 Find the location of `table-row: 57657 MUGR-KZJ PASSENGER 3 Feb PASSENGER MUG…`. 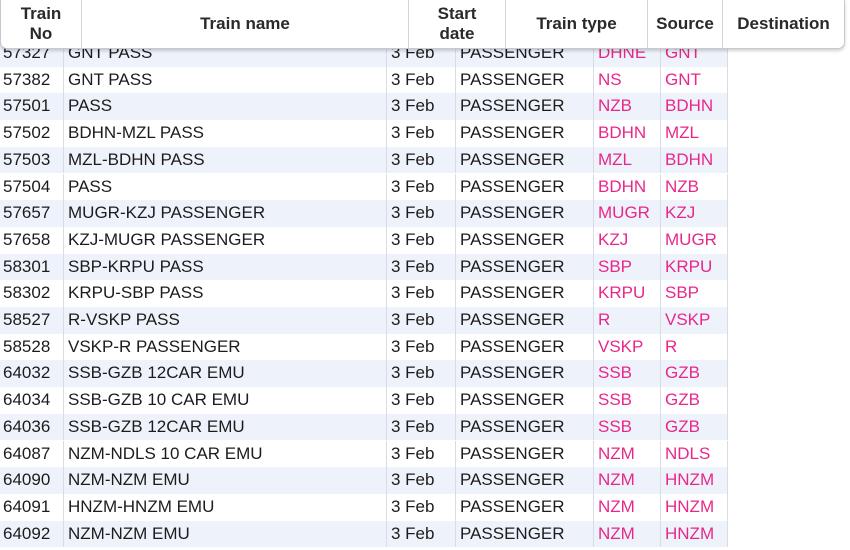

table-row: 57657 MUGR-KZJ PASSENGER 3 Feb PASSENGER MUG… is located at coordinates (364, 213).